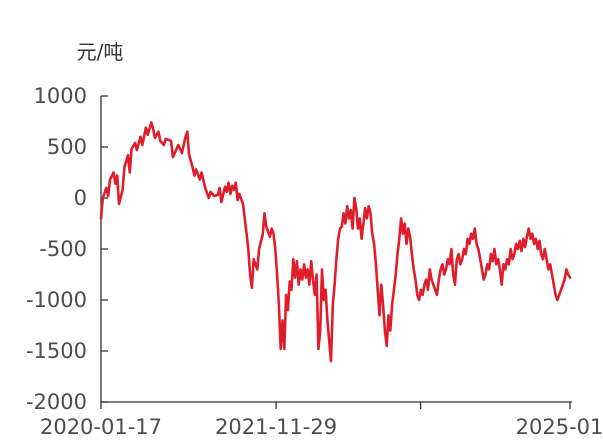 The height and width of the screenshot is (441, 603). I want to click on y-tick-label: 1000, so click(60, 96).